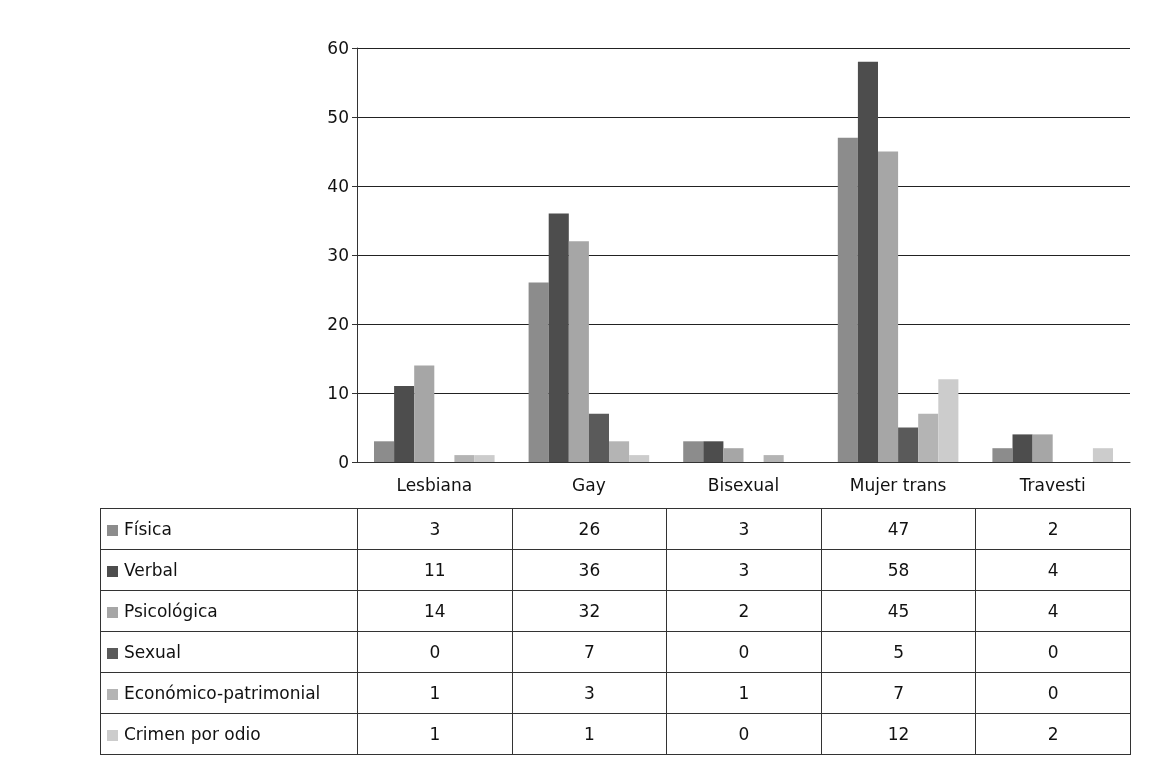 The width and height of the screenshot is (1170, 769). Describe the element at coordinates (229, 529) in the screenshot. I see `legend-label: Física` at that location.